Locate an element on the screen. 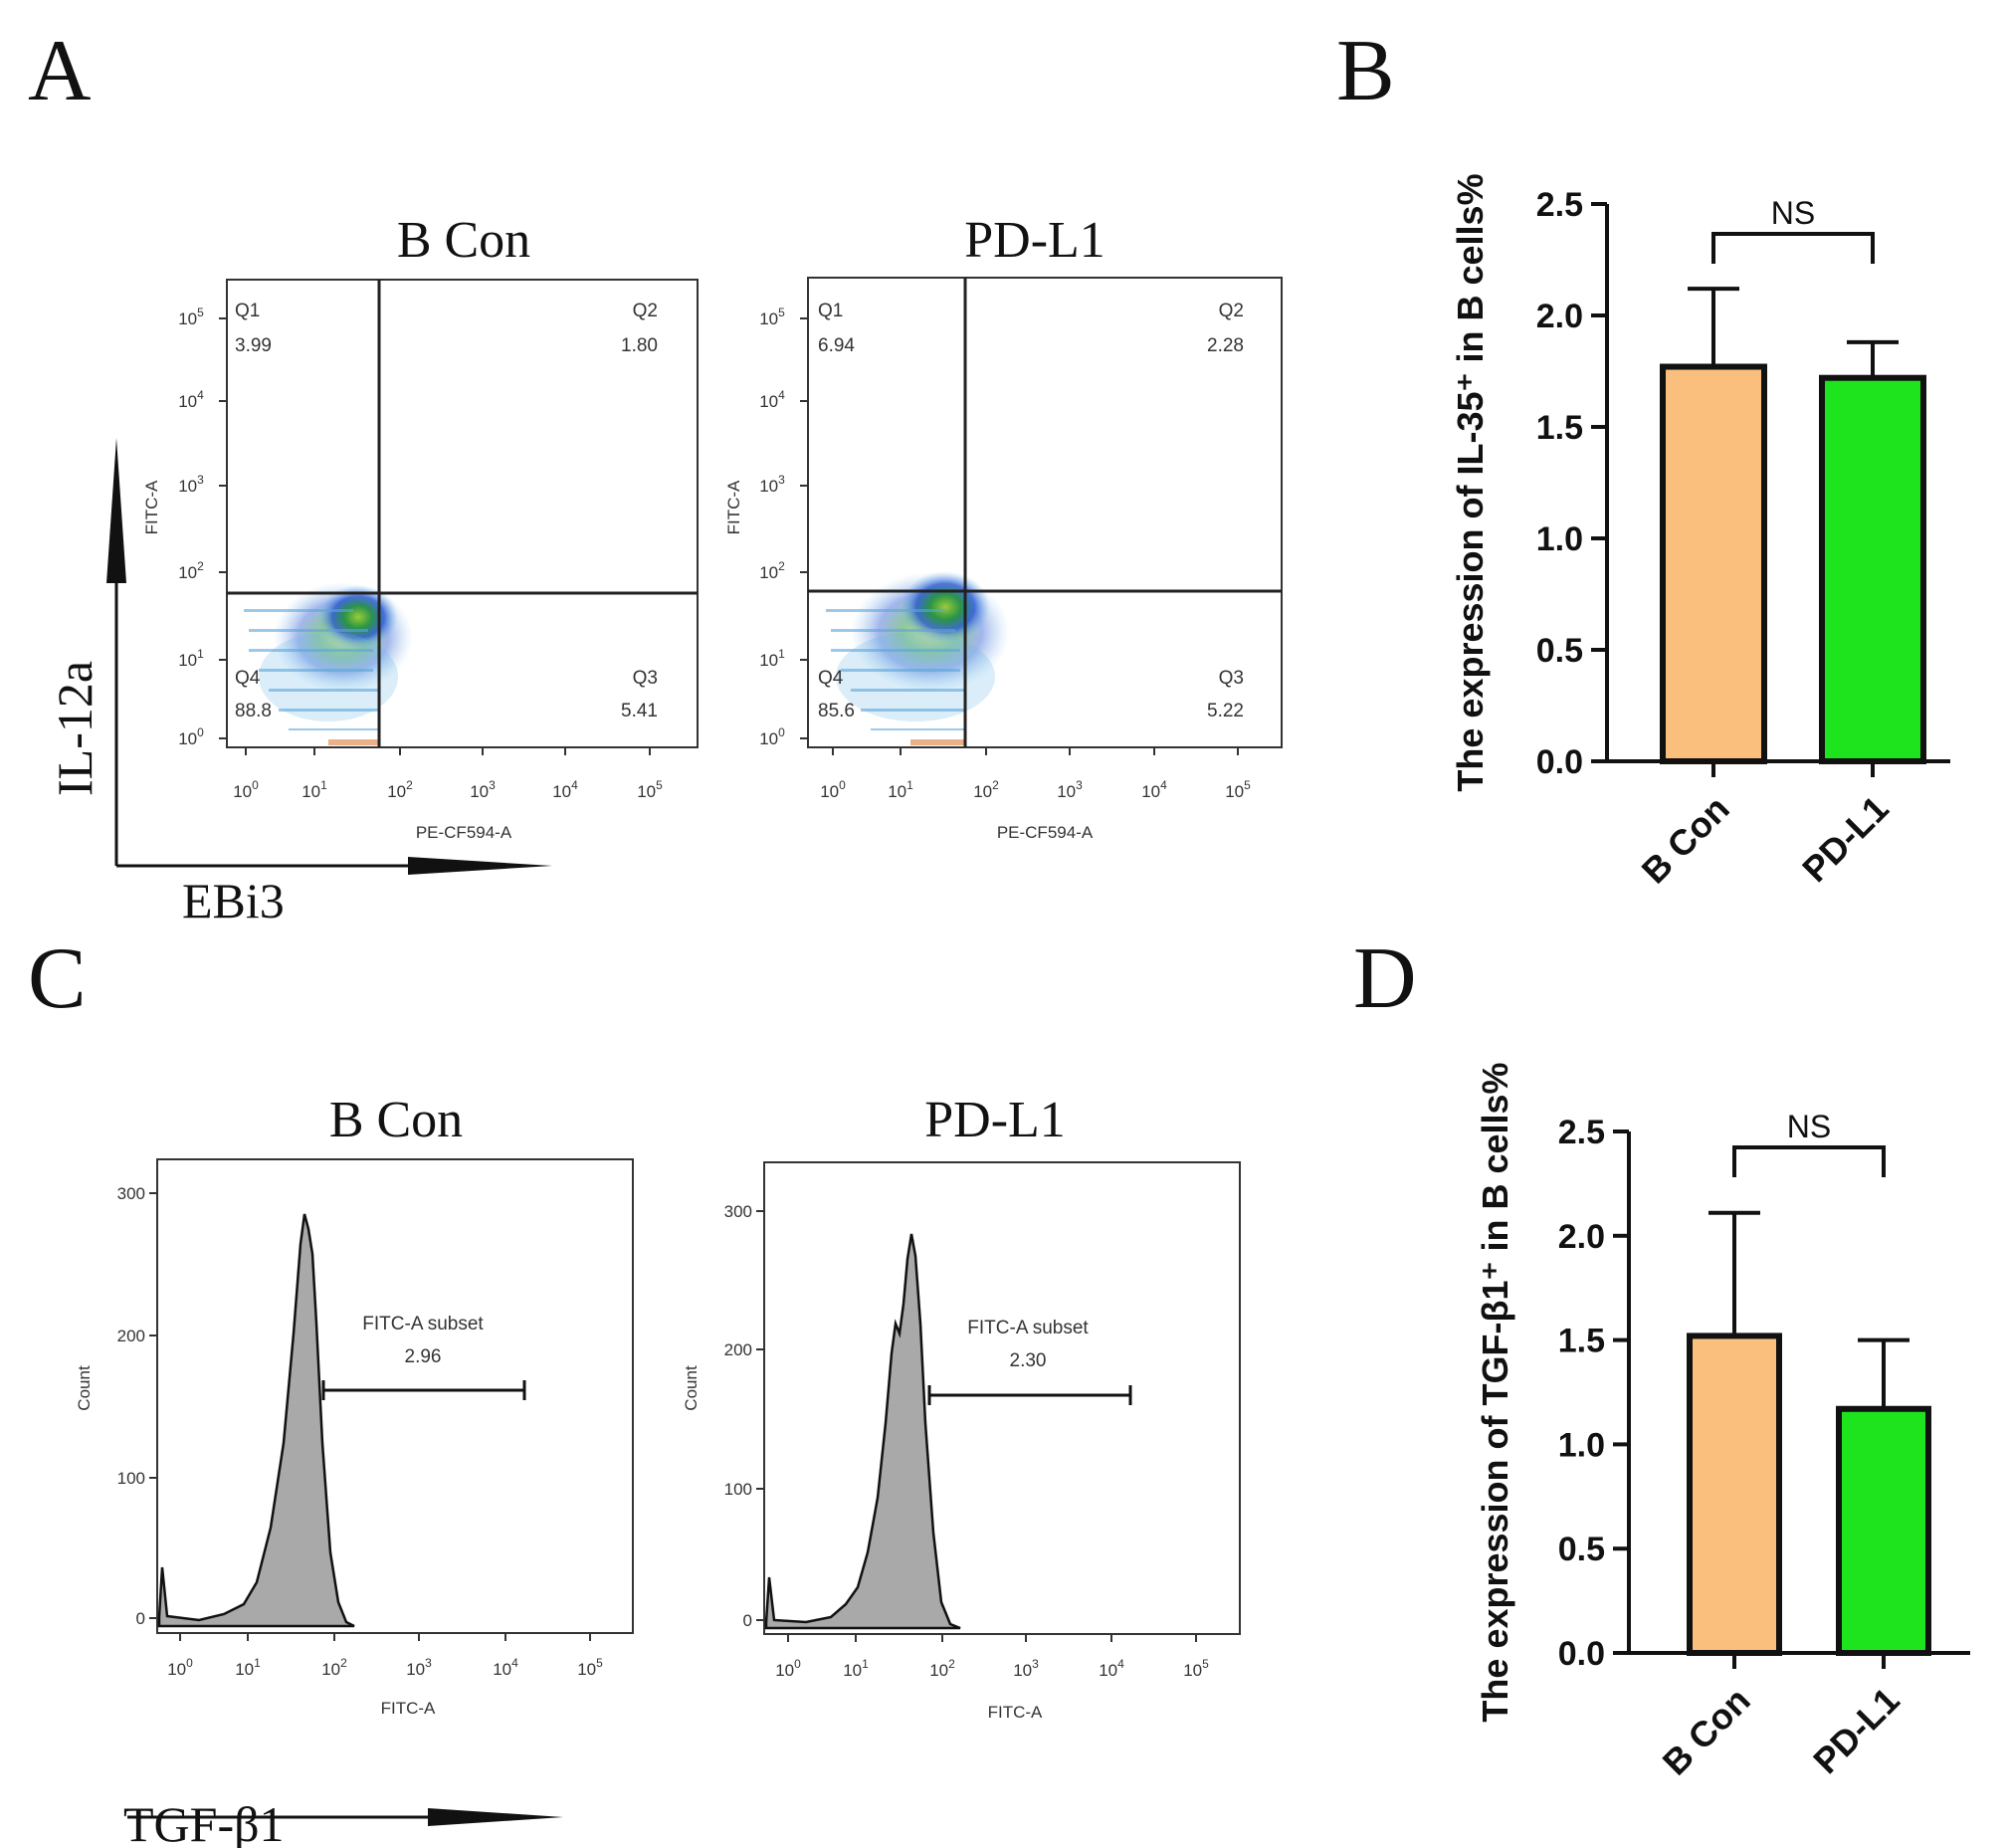 This screenshot has height=1848, width=2009. y-axis-title: The expression of TGF-β1⁺ in B cells% is located at coordinates (1495, 1392).